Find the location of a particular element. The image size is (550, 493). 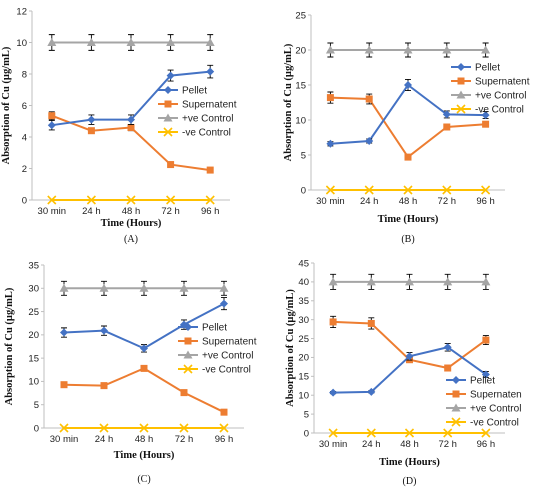

y-tick-label: 6 is located at coordinates (24, 106).